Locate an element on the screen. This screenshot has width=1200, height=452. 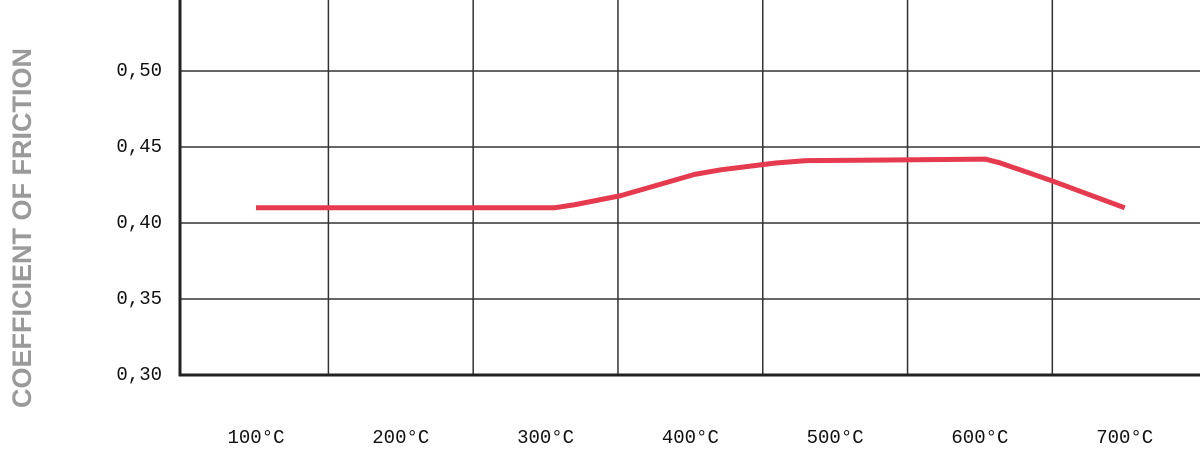
y-tick-label: 0,40 is located at coordinates (139, 223).